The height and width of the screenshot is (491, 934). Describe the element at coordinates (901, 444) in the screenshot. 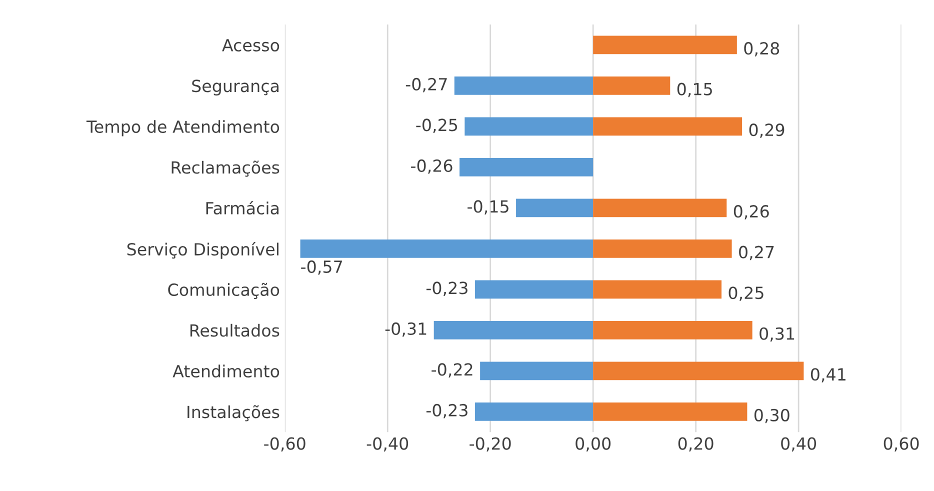

I see `x-tick-label: 0,60` at that location.